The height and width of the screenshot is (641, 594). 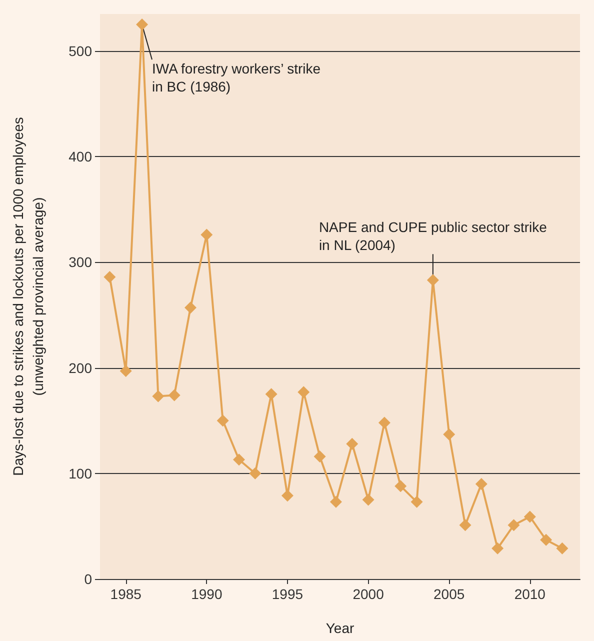 I want to click on annotation: NAPE and CUPE public sector strike in NL (2004), so click(x=433, y=236).